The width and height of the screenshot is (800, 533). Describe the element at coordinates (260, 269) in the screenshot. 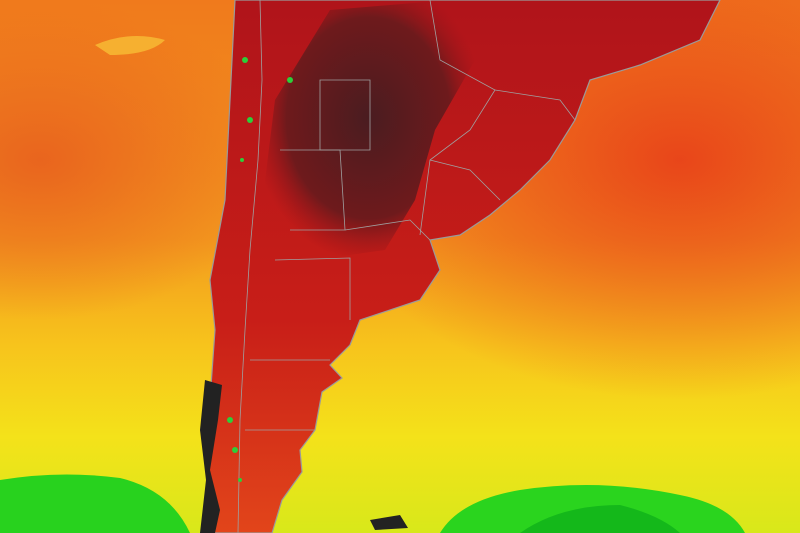

I see `cool-highlands` at that location.